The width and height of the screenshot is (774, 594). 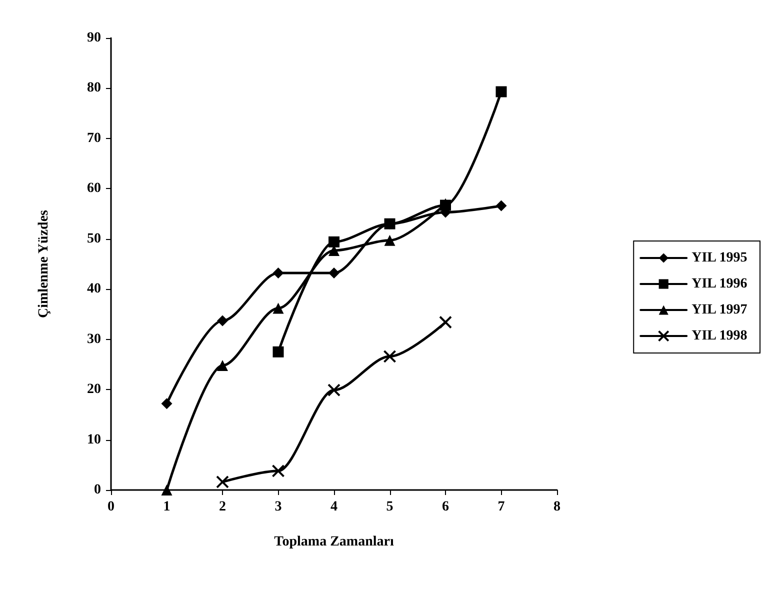 What do you see at coordinates (501, 507) in the screenshot?
I see `x-tick-label: 7` at bounding box center [501, 507].